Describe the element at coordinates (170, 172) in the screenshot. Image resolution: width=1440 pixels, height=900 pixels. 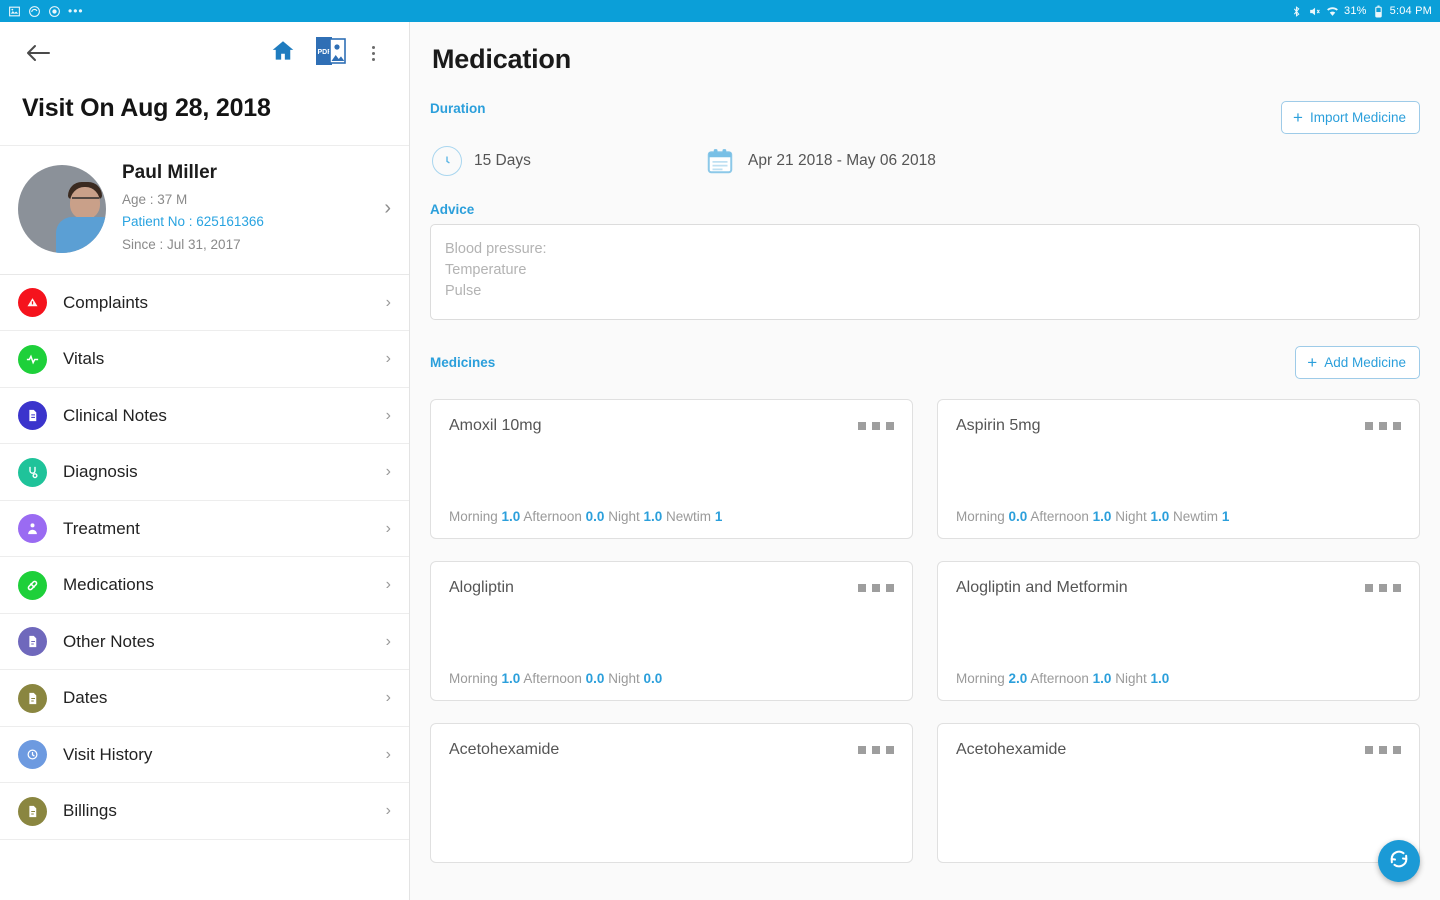
I see `patient-name: Paul Miller` at that location.